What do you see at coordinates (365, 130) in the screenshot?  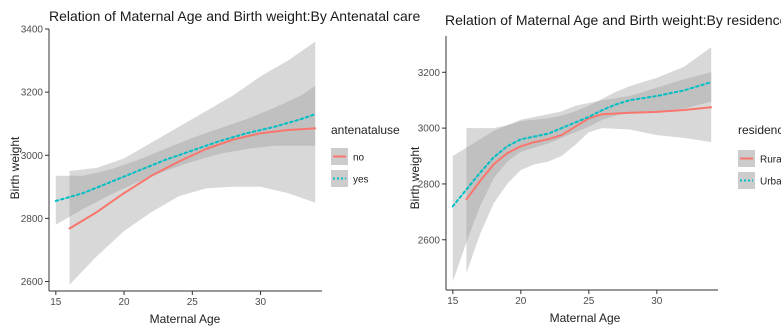 I see `legend-title: antenataluse` at bounding box center [365, 130].